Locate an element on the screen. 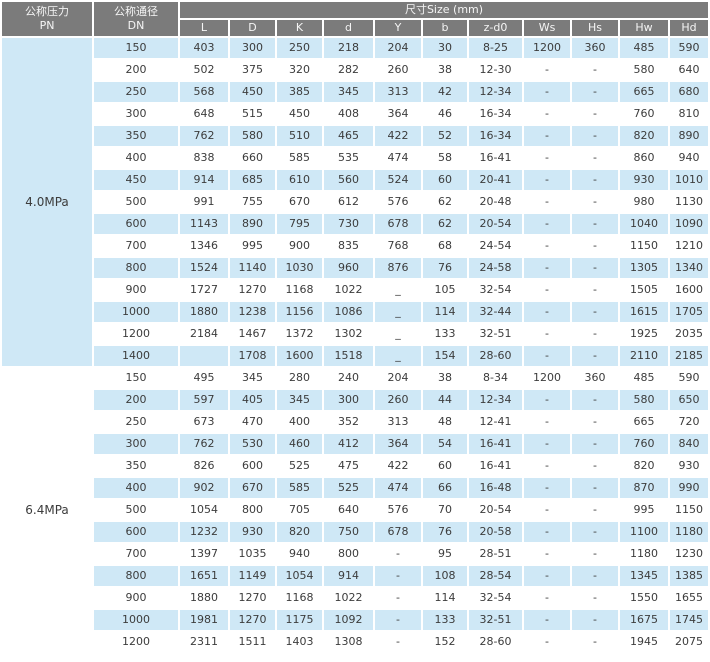 The height and width of the screenshot is (662, 710). pn-label: 6.4MPa is located at coordinates (47, 509).